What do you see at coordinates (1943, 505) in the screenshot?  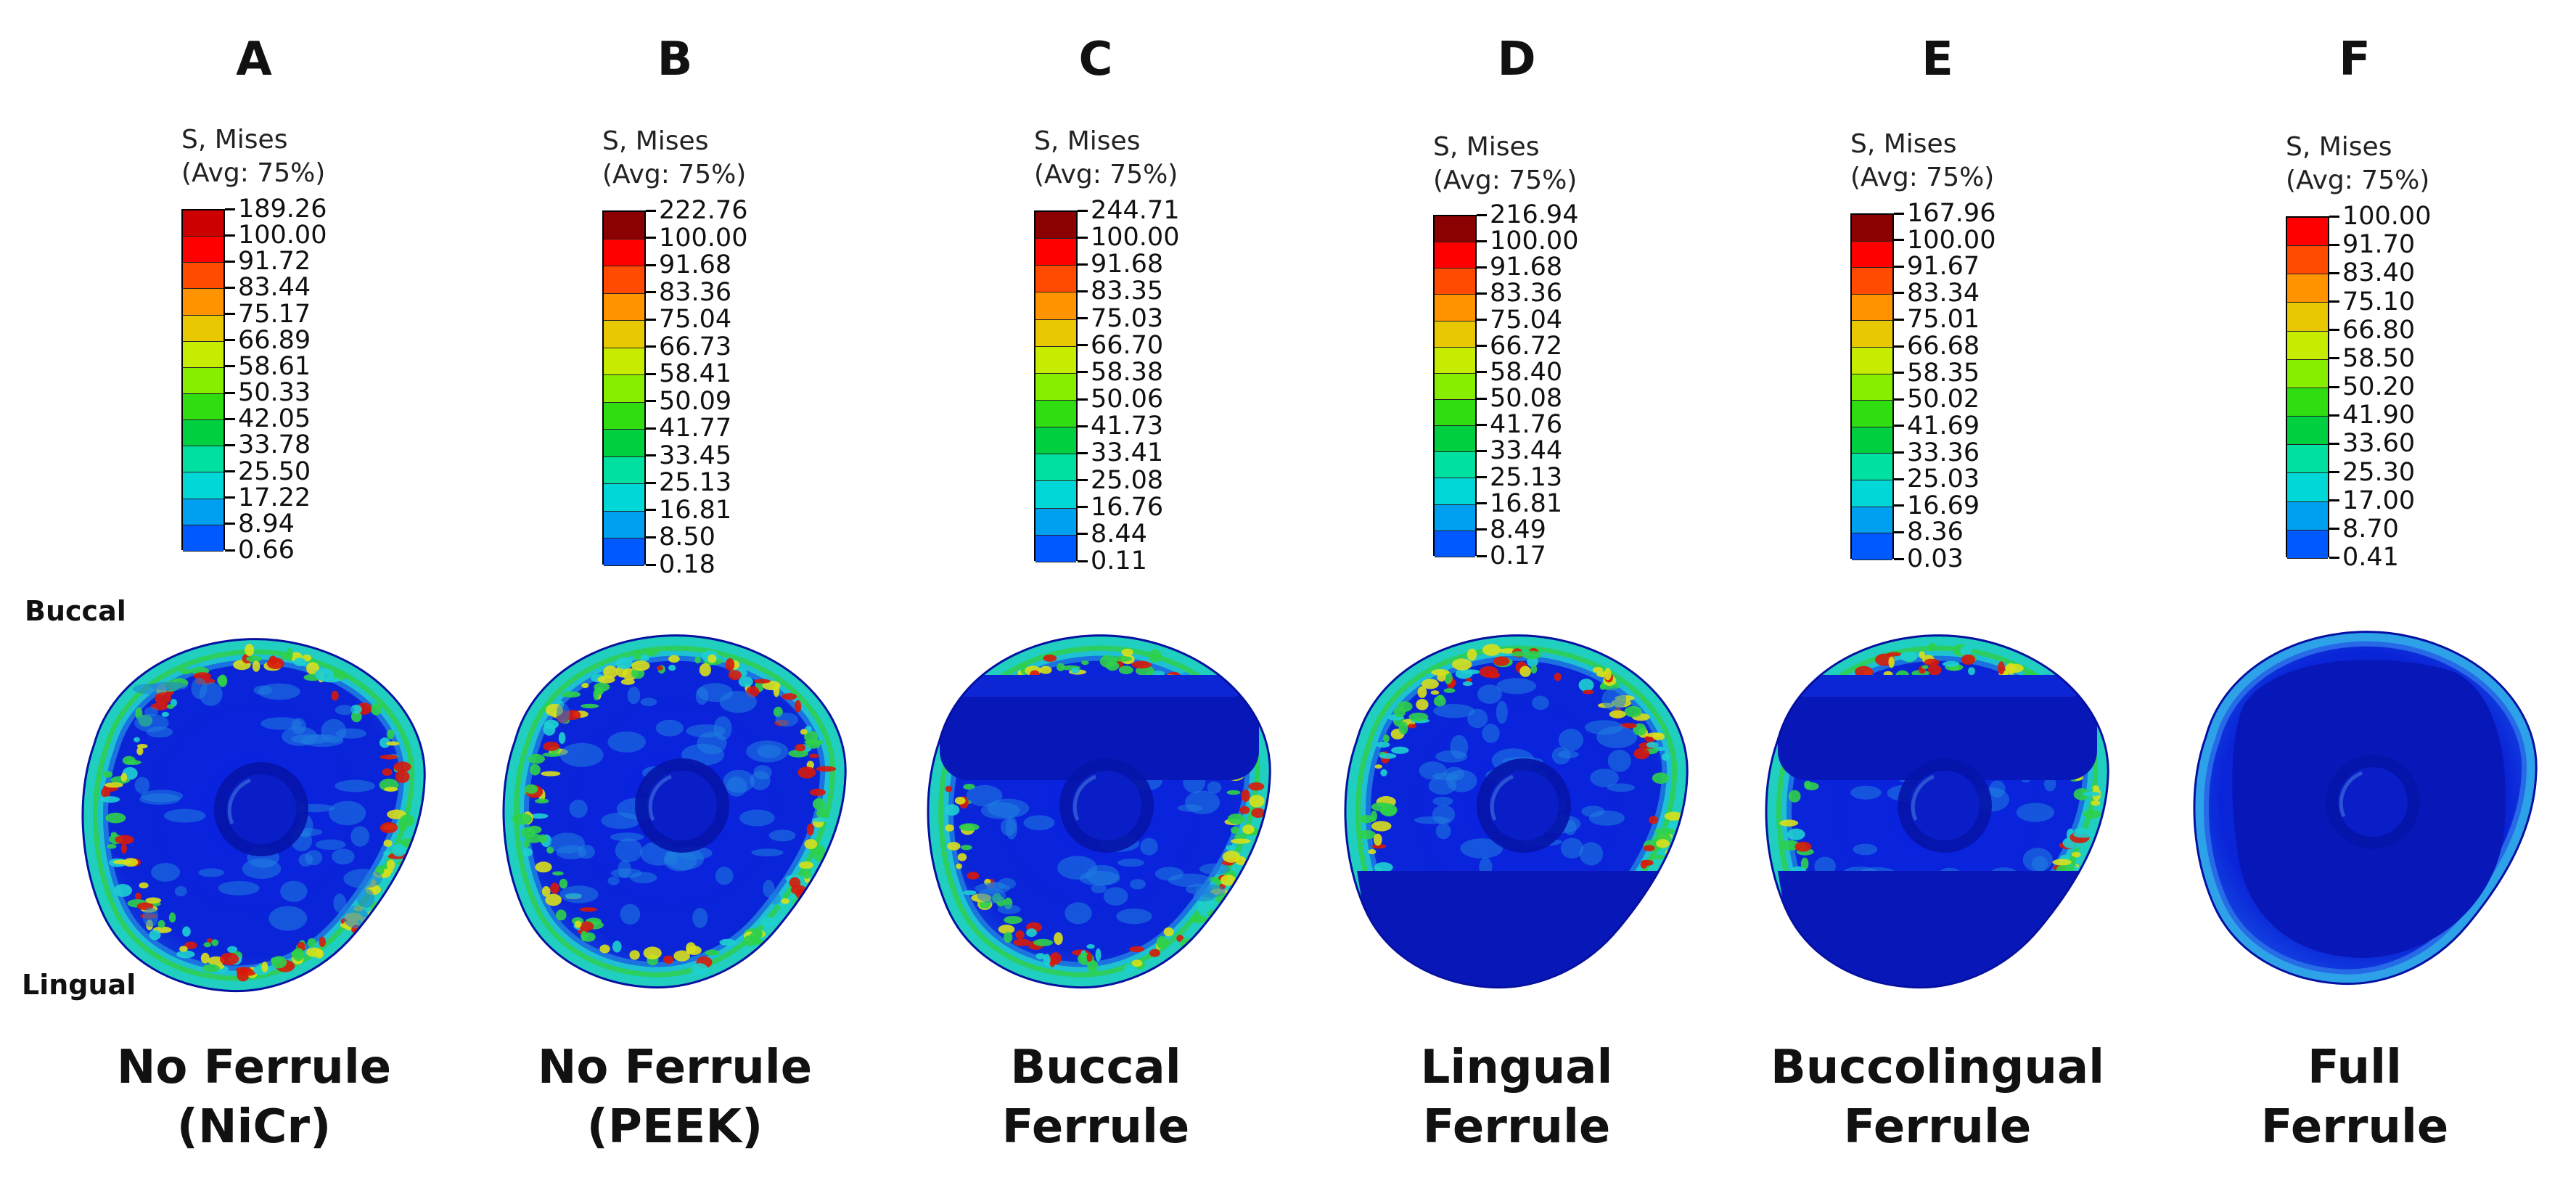 I see `scale-value-label: 16.69` at bounding box center [1943, 505].